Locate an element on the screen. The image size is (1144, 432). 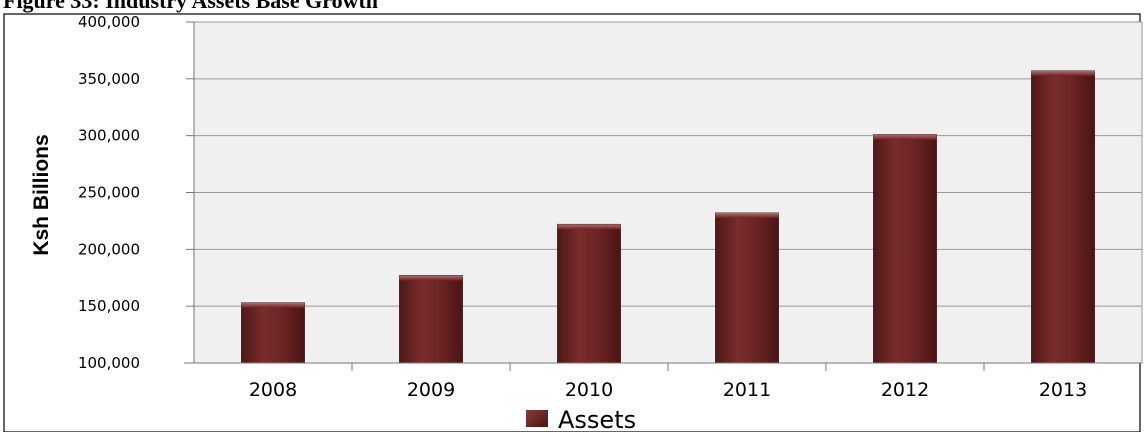
x-tick-label: 2010 is located at coordinates (589, 390).